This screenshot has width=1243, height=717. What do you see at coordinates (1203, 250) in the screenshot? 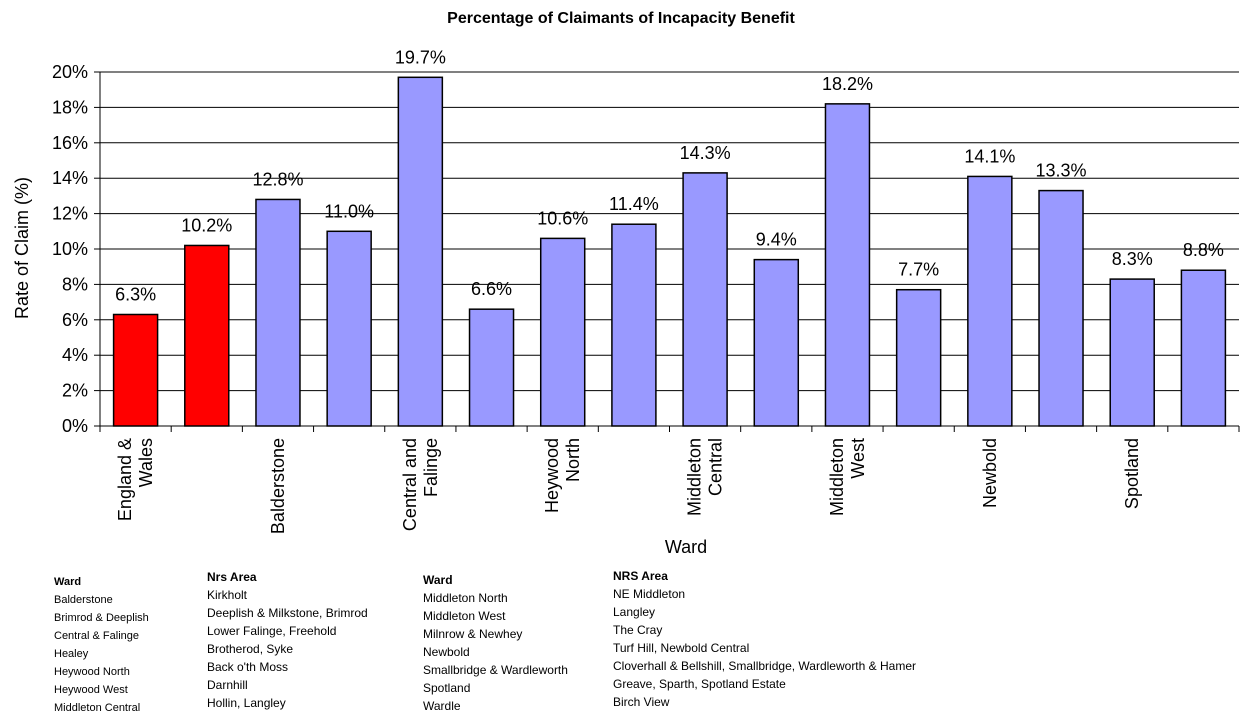
I see `data-label: 8.8%` at bounding box center [1203, 250].